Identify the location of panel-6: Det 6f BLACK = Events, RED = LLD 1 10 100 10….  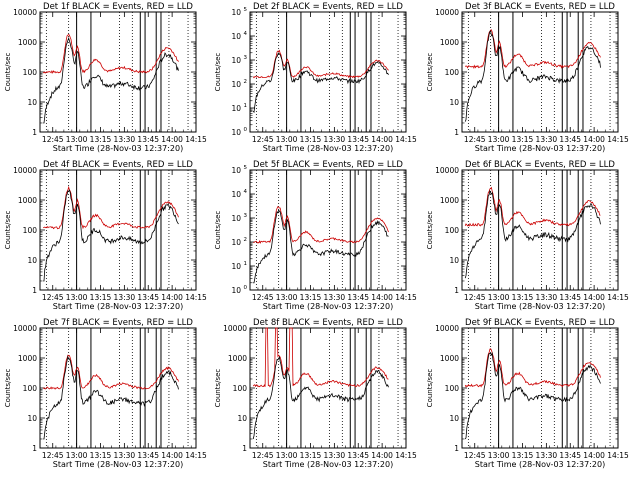
(527, 235).